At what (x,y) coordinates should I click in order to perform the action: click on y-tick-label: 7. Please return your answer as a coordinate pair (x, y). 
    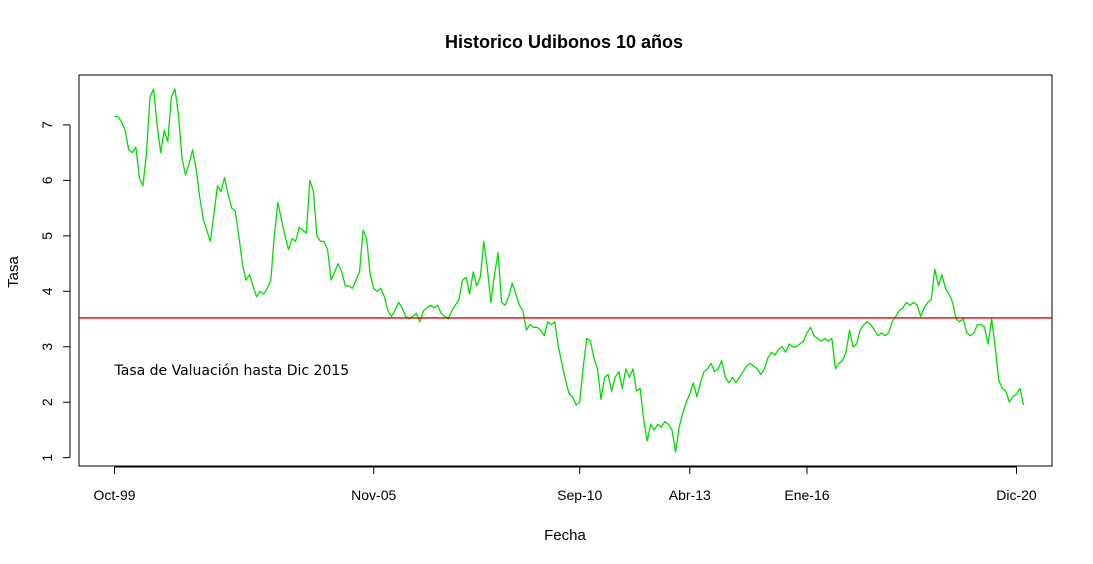
    Looking at the image, I should click on (47, 125).